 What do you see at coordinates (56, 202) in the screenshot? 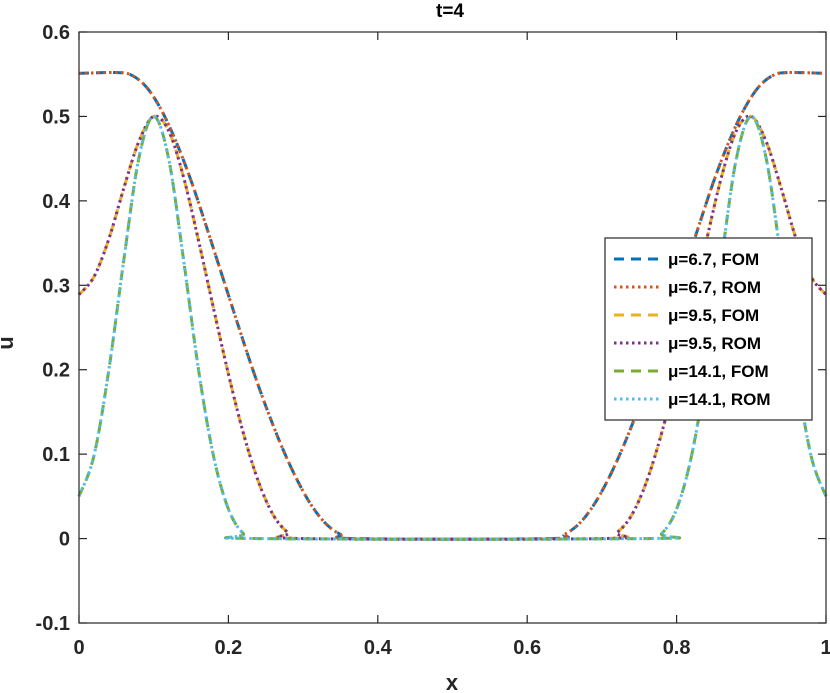
I see `y-tick-label: 0.4` at bounding box center [56, 202].